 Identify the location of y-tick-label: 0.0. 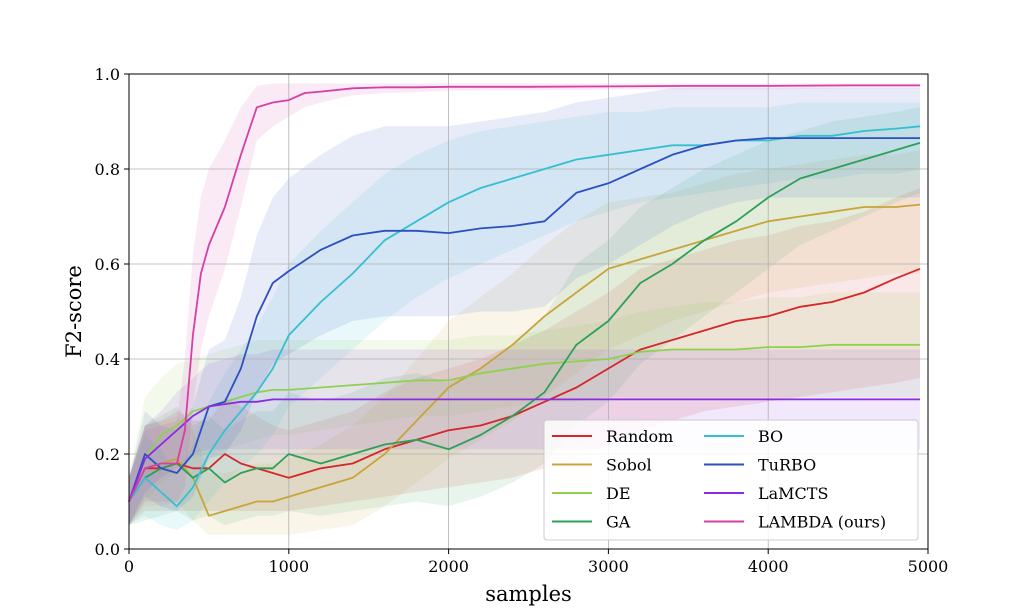
(107, 549).